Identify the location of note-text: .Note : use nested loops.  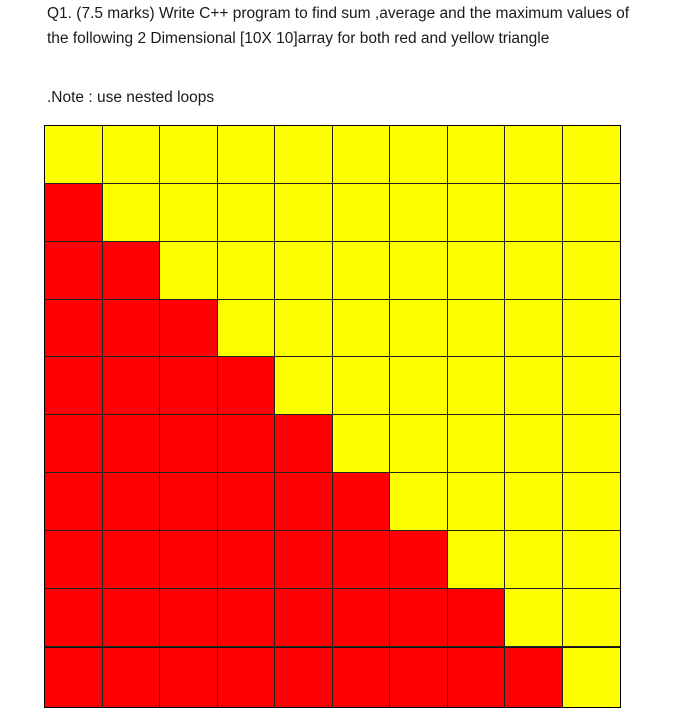
(131, 97).